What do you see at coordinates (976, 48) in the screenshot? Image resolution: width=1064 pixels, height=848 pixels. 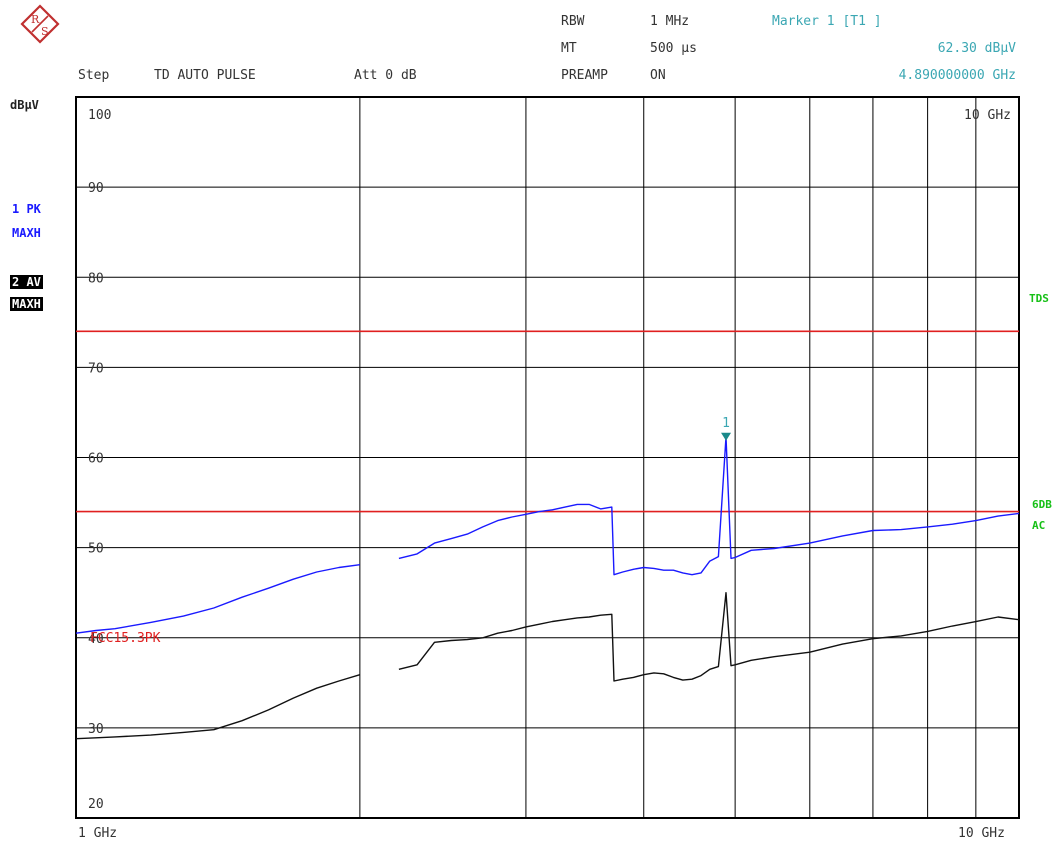 I see `marker-level: 62.30 dBµV` at bounding box center [976, 48].